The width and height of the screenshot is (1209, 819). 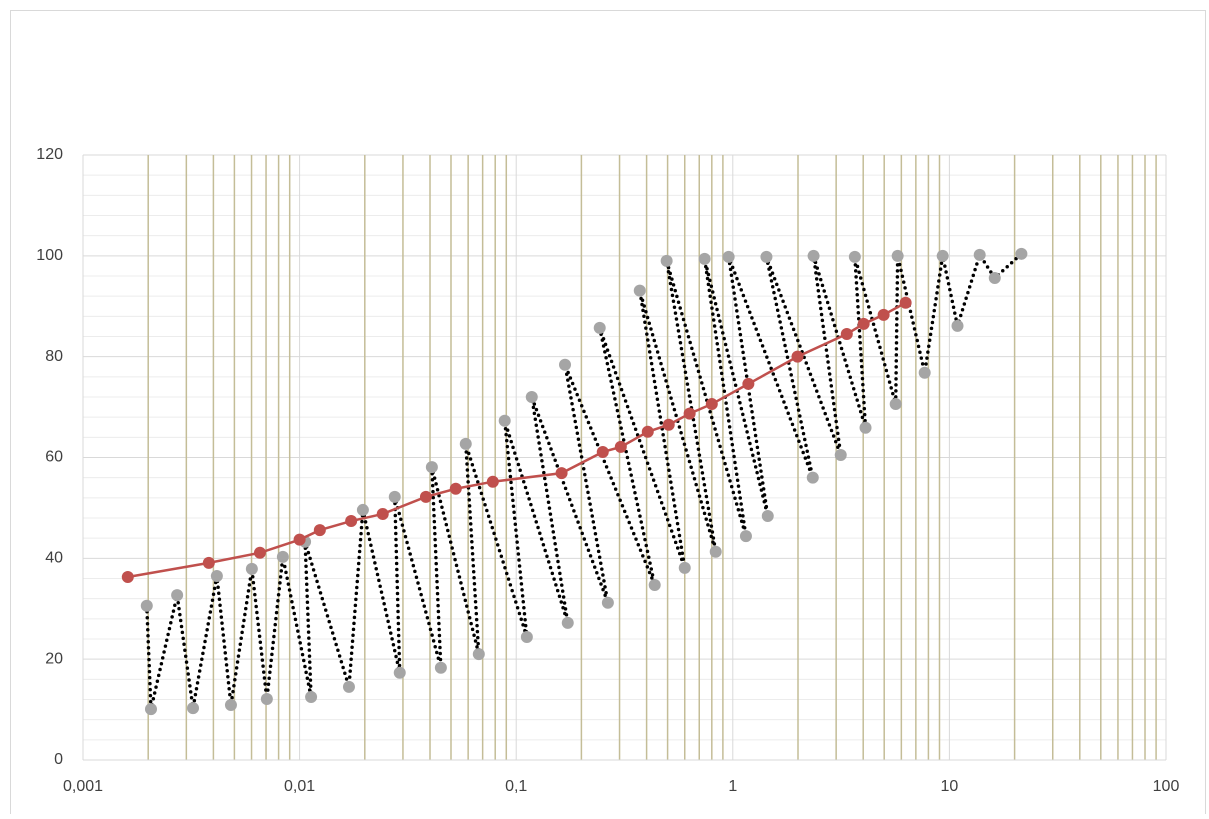 I want to click on x-tick-label: 100, so click(x=1166, y=786).